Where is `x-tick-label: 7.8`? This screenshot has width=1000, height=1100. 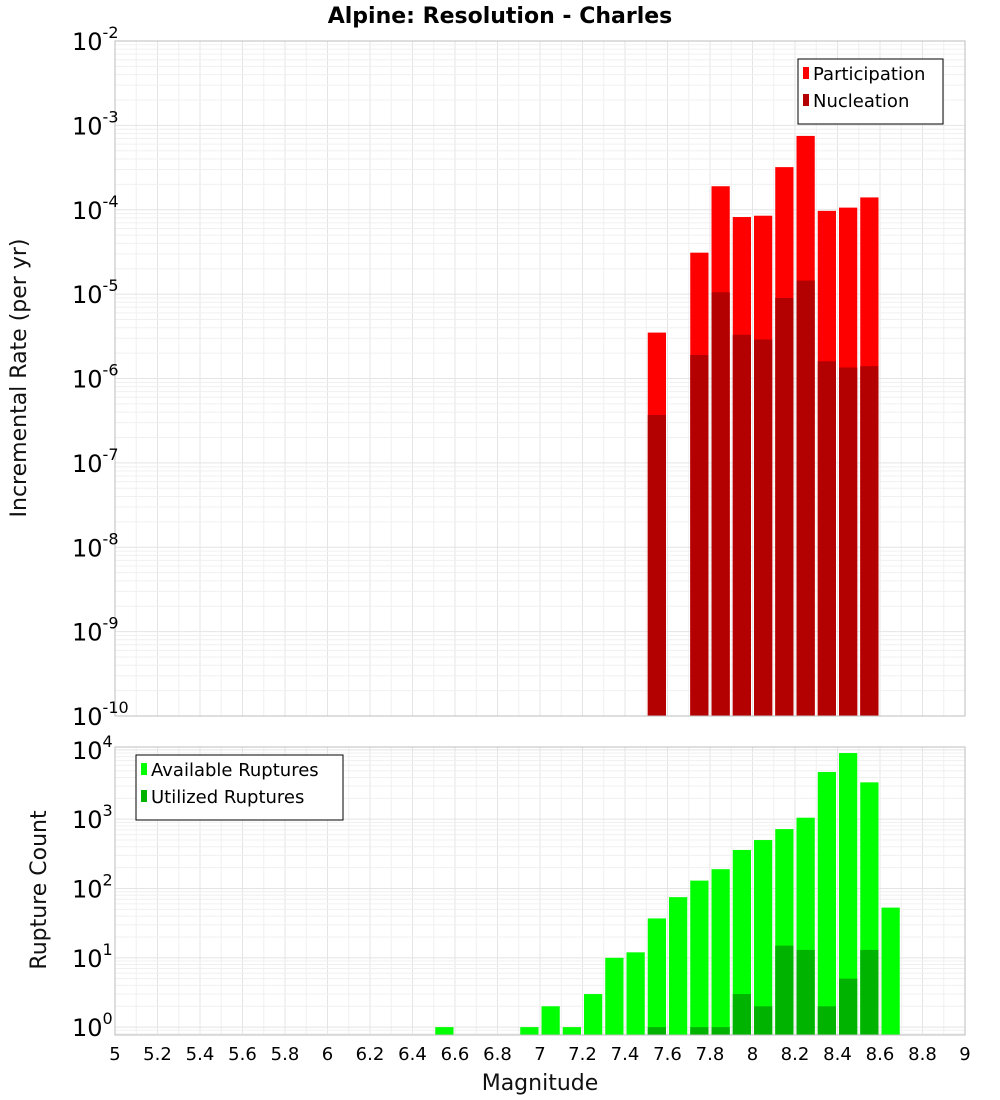 x-tick-label: 7.8 is located at coordinates (710, 1054).